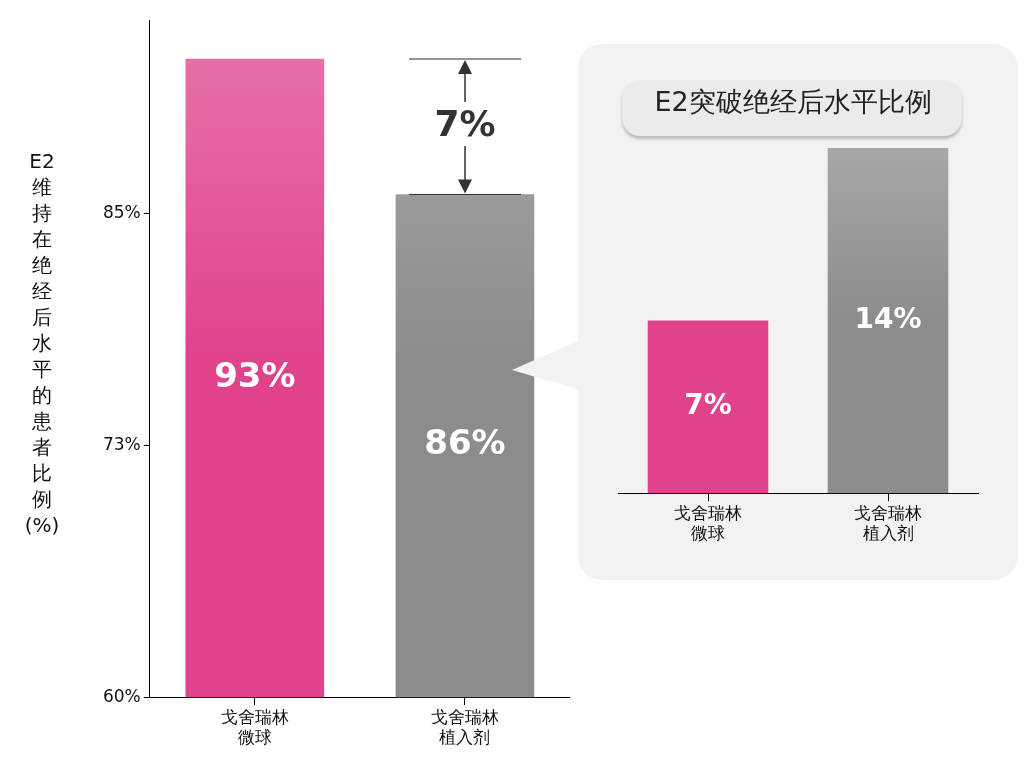 The height and width of the screenshot is (762, 1036). Describe the element at coordinates (888, 318) in the screenshot. I see `data-label: 14%` at that location.